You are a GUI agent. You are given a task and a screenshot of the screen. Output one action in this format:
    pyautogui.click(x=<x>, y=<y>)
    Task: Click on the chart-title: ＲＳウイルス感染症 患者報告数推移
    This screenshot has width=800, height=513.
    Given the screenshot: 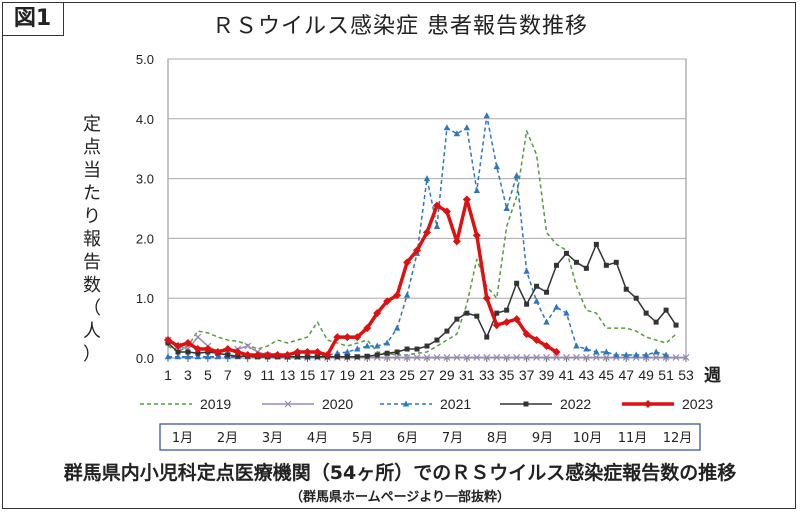 What is the action you would take?
    pyautogui.click(x=400, y=26)
    